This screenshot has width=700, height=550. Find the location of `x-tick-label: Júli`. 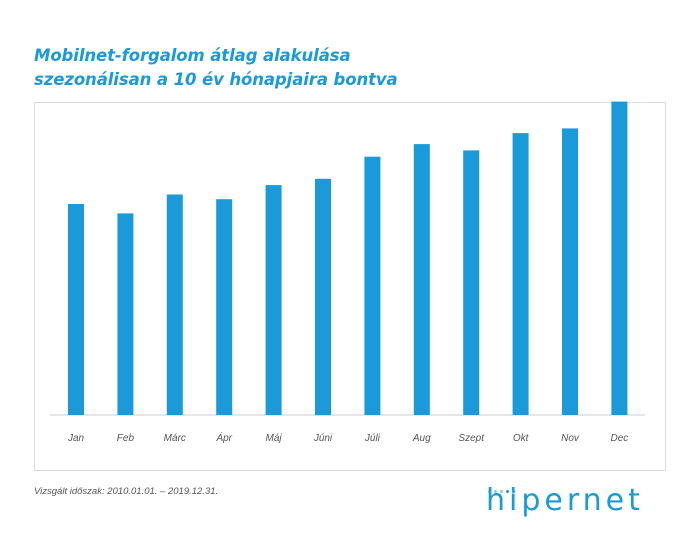

x-tick-label: Júli is located at coordinates (372, 438).